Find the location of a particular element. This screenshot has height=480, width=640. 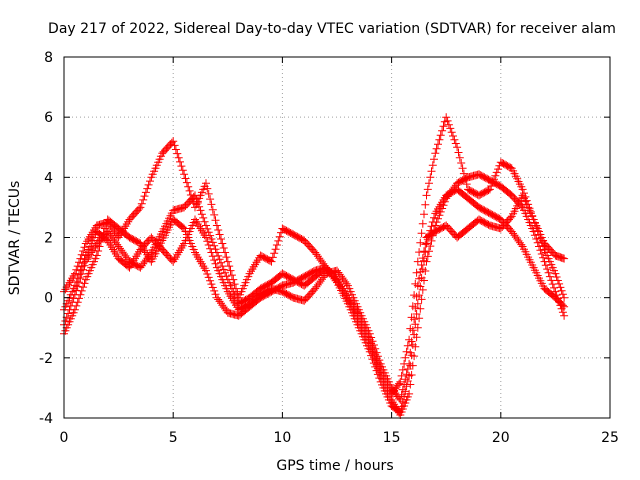

y-tick-label: 8 is located at coordinates (48, 58).